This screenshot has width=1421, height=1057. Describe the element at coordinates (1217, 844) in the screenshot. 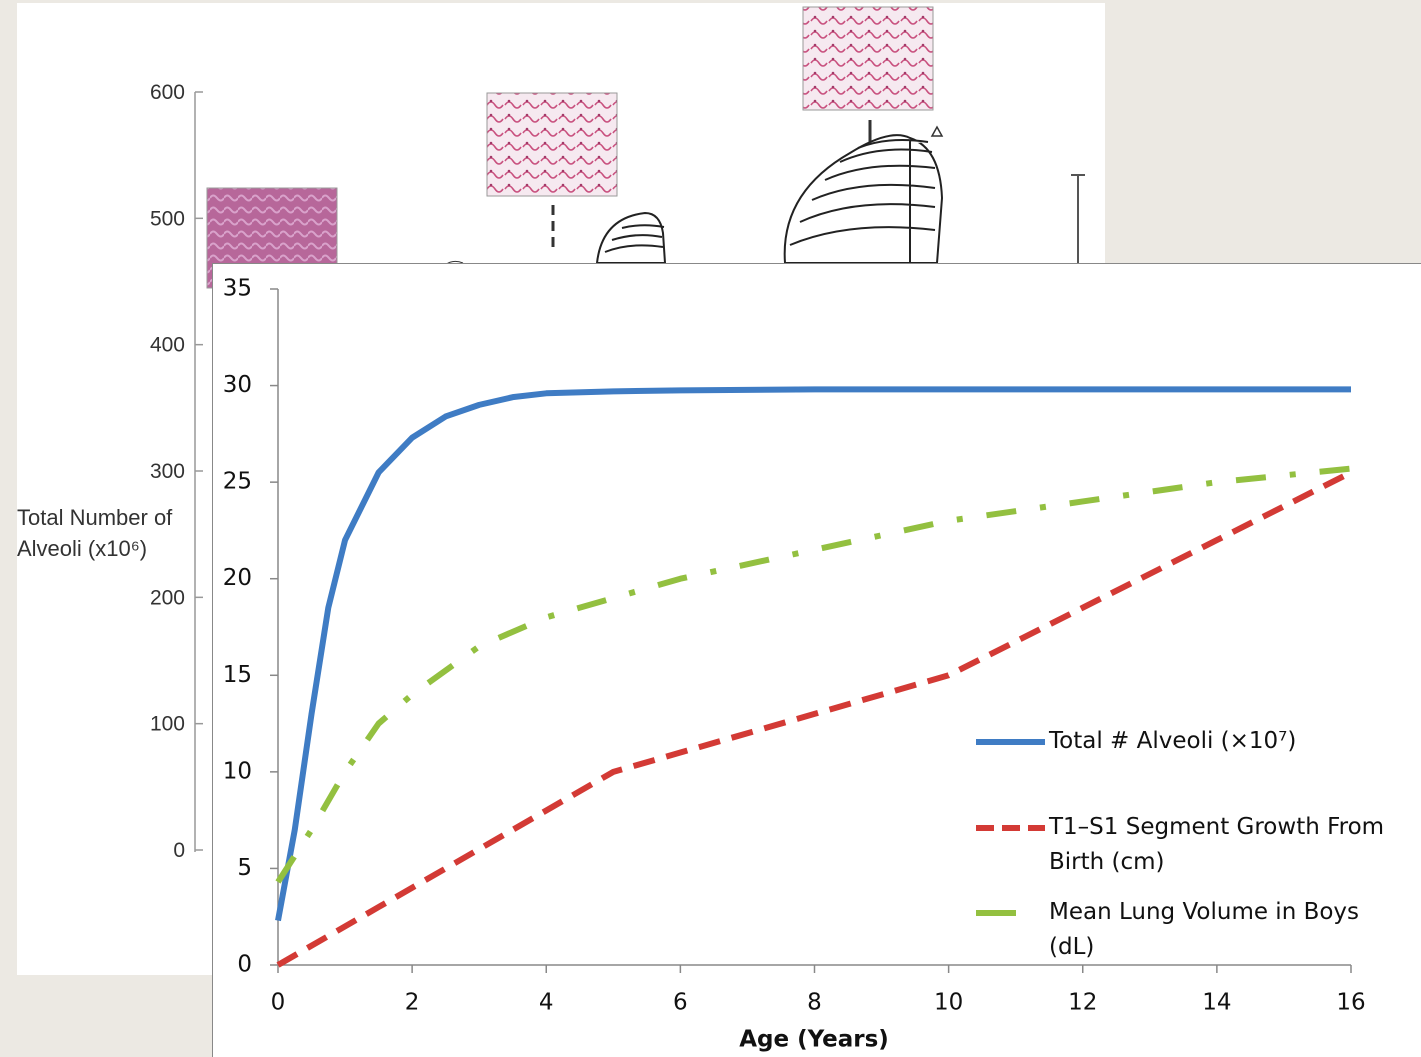

I see `legend-label: T1–S1 Segment Growth From Birth (cm)` at that location.